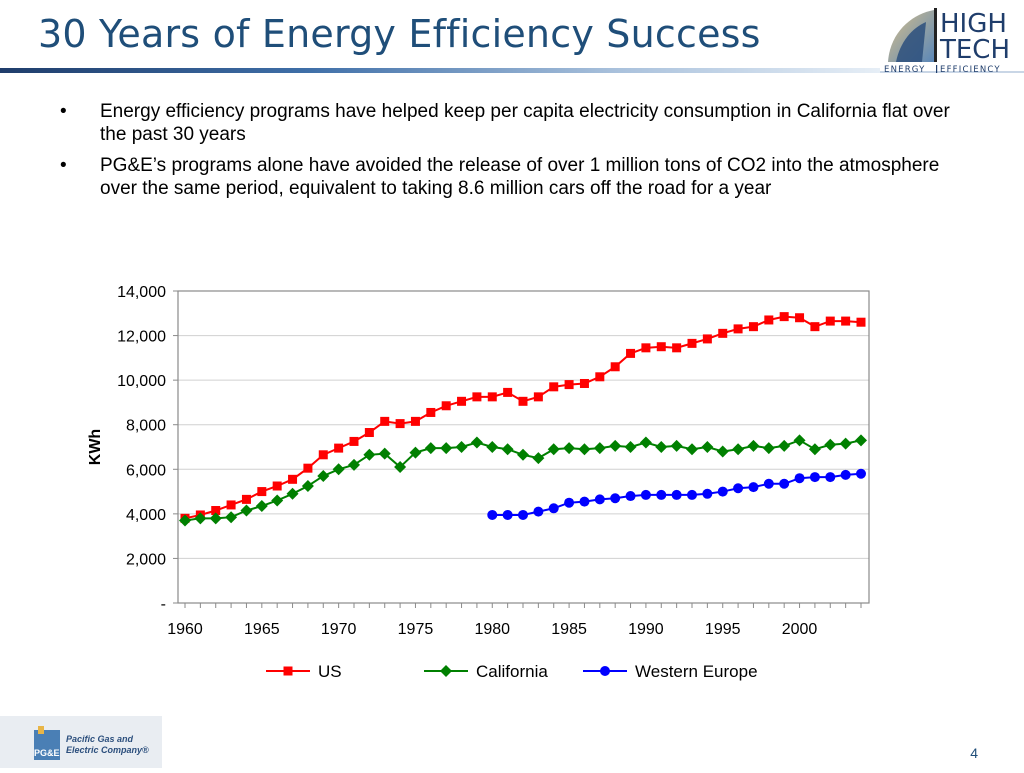 The width and height of the screenshot is (1024, 773). Describe the element at coordinates (107, 750) in the screenshot. I see `pge-name-line2: Electric Company®` at that location.